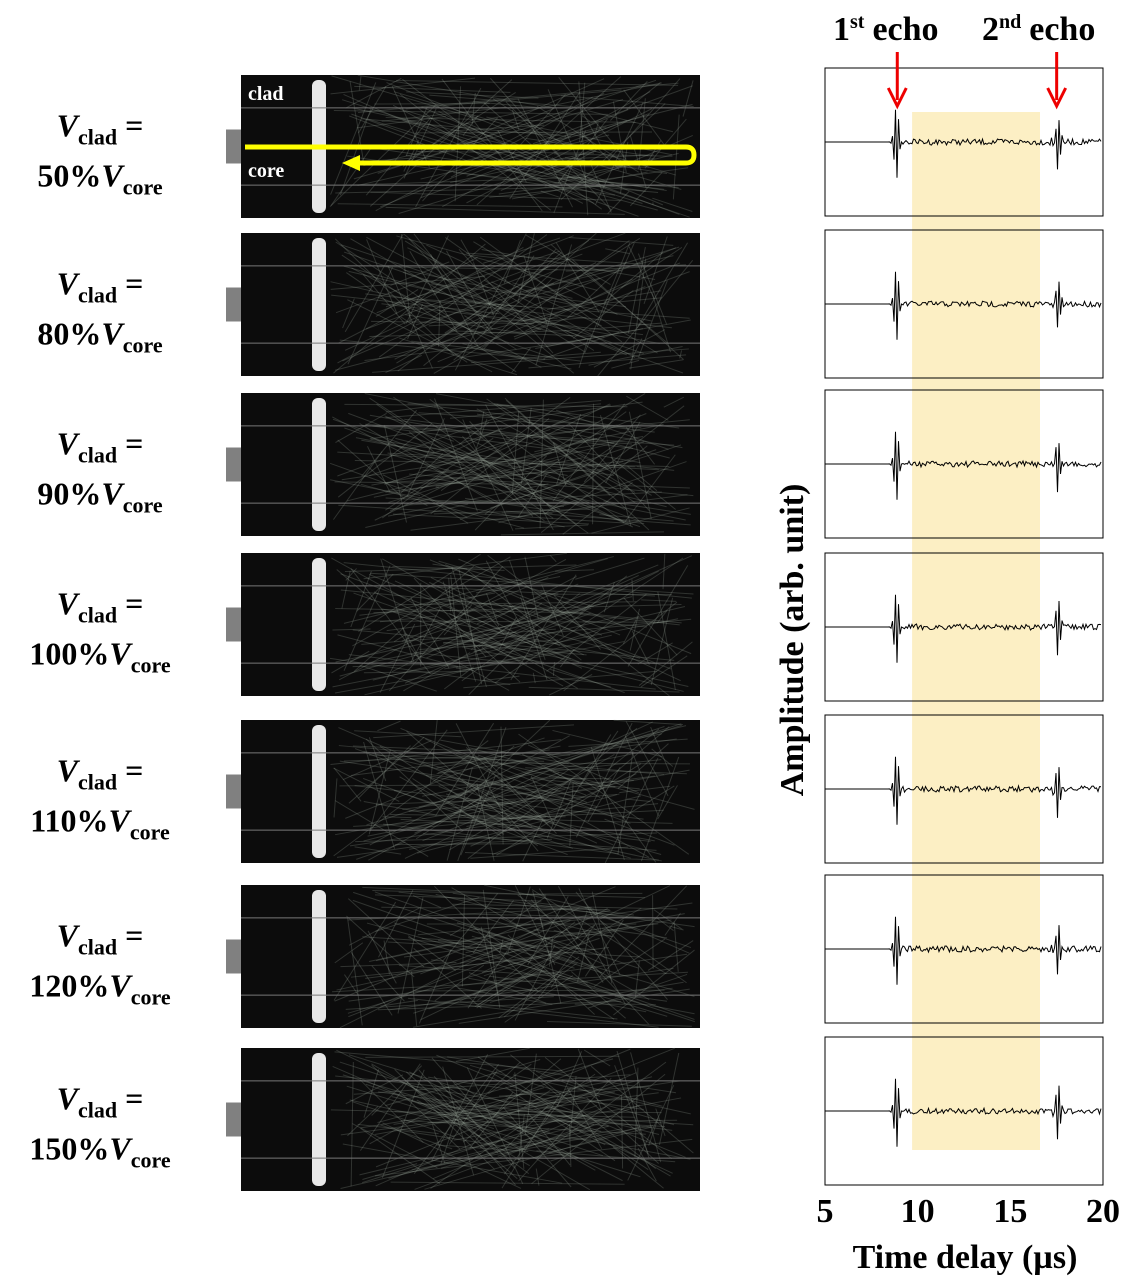 This screenshot has width=1127, height=1281. Describe the element at coordinates (792, 640) in the screenshot. I see `y-axis-label: Amplitude (arb. unit)` at that location.